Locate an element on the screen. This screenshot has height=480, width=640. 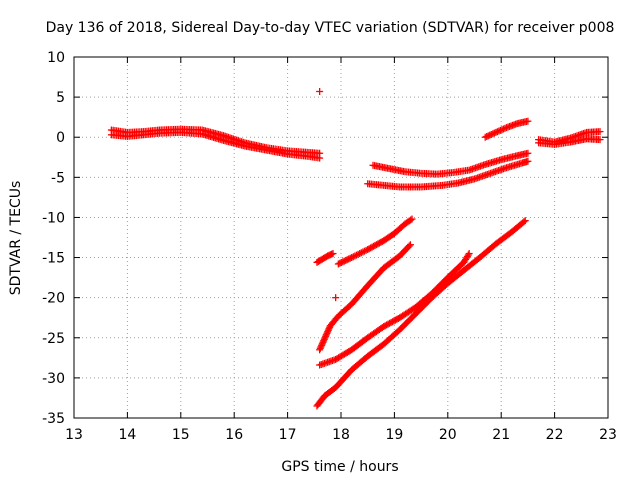
x-tick-label: 13 is located at coordinates (74, 435).